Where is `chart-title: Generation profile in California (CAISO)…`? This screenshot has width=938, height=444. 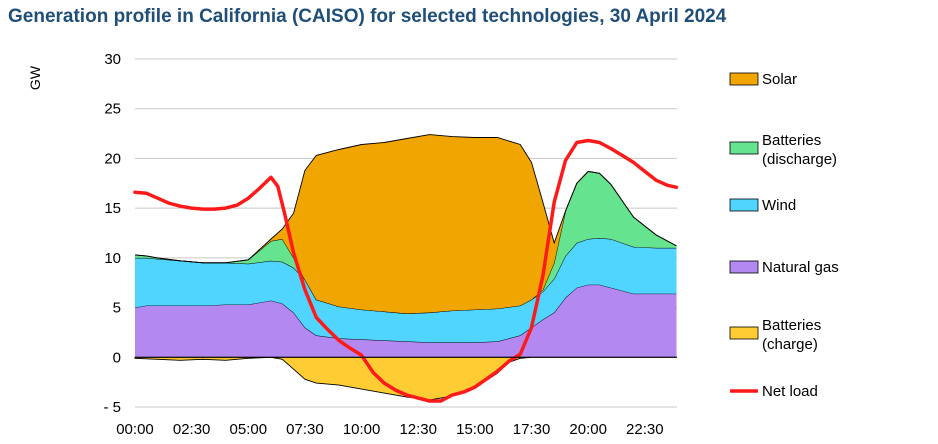
chart-title: Generation profile in California (CAISO)… is located at coordinates (367, 16).